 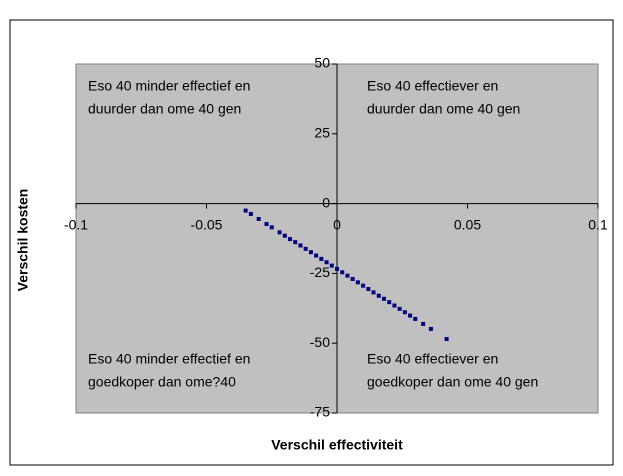 What do you see at coordinates (322, 63) in the screenshot?
I see `y-tick-label: 50` at bounding box center [322, 63].